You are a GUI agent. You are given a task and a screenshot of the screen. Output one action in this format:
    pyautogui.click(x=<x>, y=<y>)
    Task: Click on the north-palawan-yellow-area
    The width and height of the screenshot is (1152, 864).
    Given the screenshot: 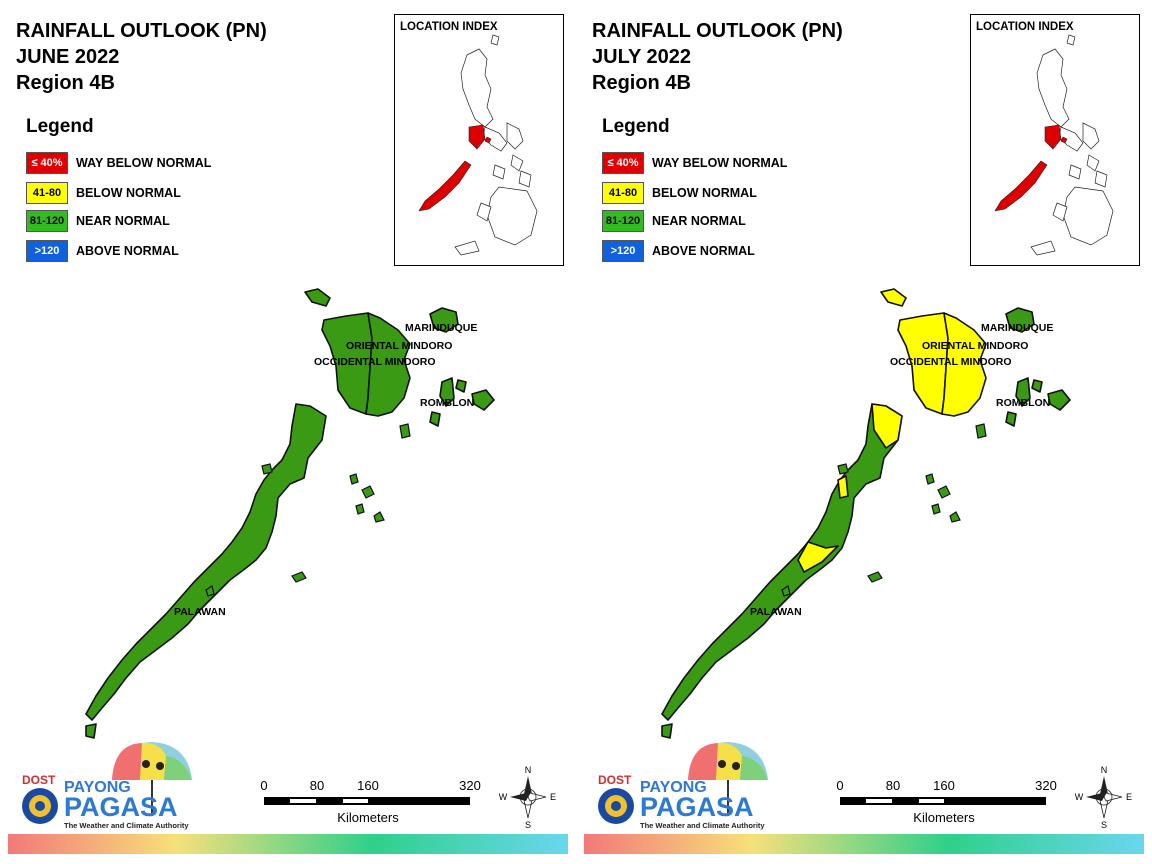 What is the action you would take?
    pyautogui.click(x=887, y=426)
    